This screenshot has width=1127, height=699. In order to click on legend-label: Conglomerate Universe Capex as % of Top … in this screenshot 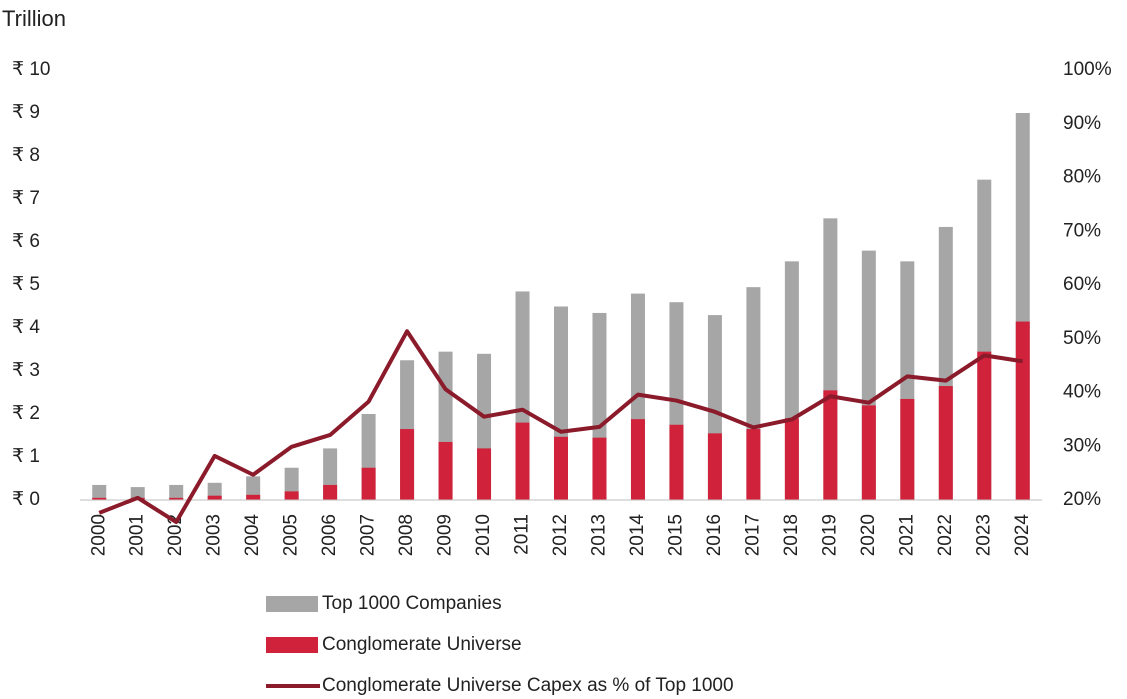, I will do `click(528, 685)`.